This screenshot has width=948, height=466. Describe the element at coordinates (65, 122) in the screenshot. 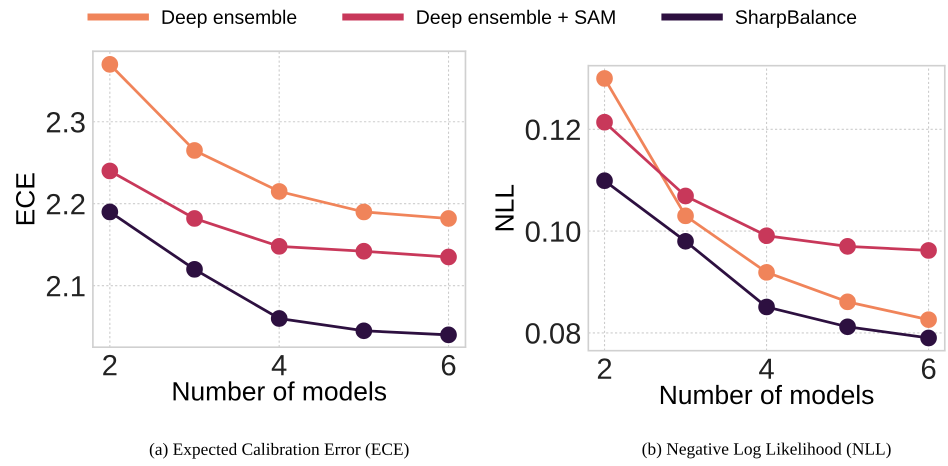

I see `y-tick-label: 2.3` at that location.